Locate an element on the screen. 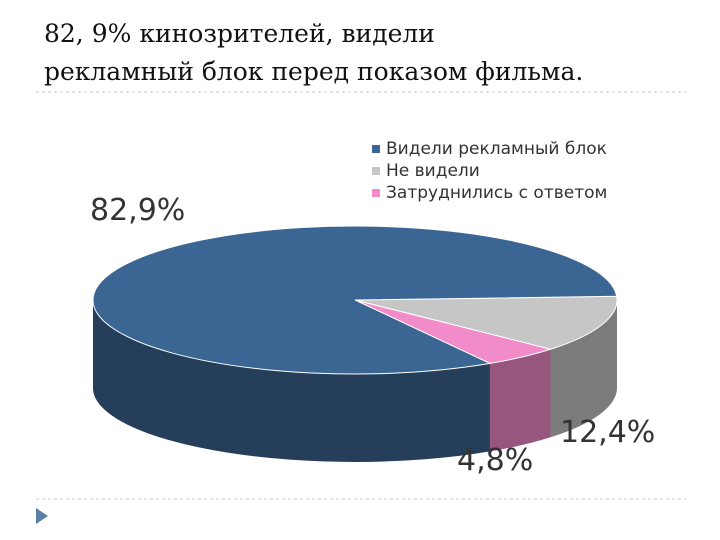  legend-label: Не видели is located at coordinates (433, 171).